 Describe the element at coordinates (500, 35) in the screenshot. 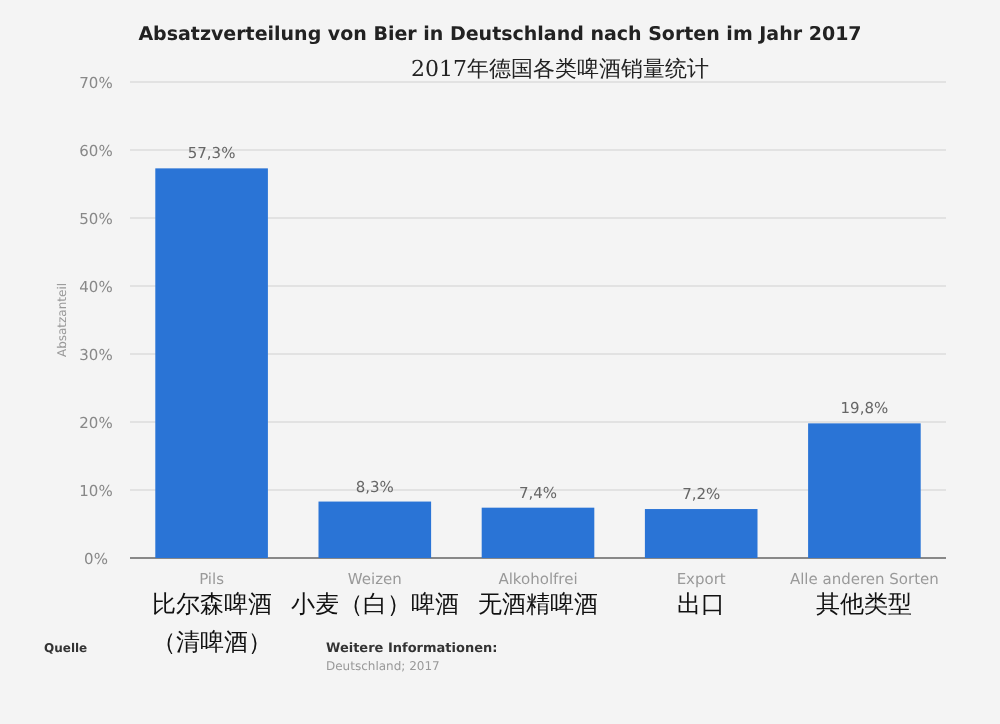

I see `chart-title: Absatzverteilung von Bier in Deutschland nach Sorten im Jahr 2017` at that location.